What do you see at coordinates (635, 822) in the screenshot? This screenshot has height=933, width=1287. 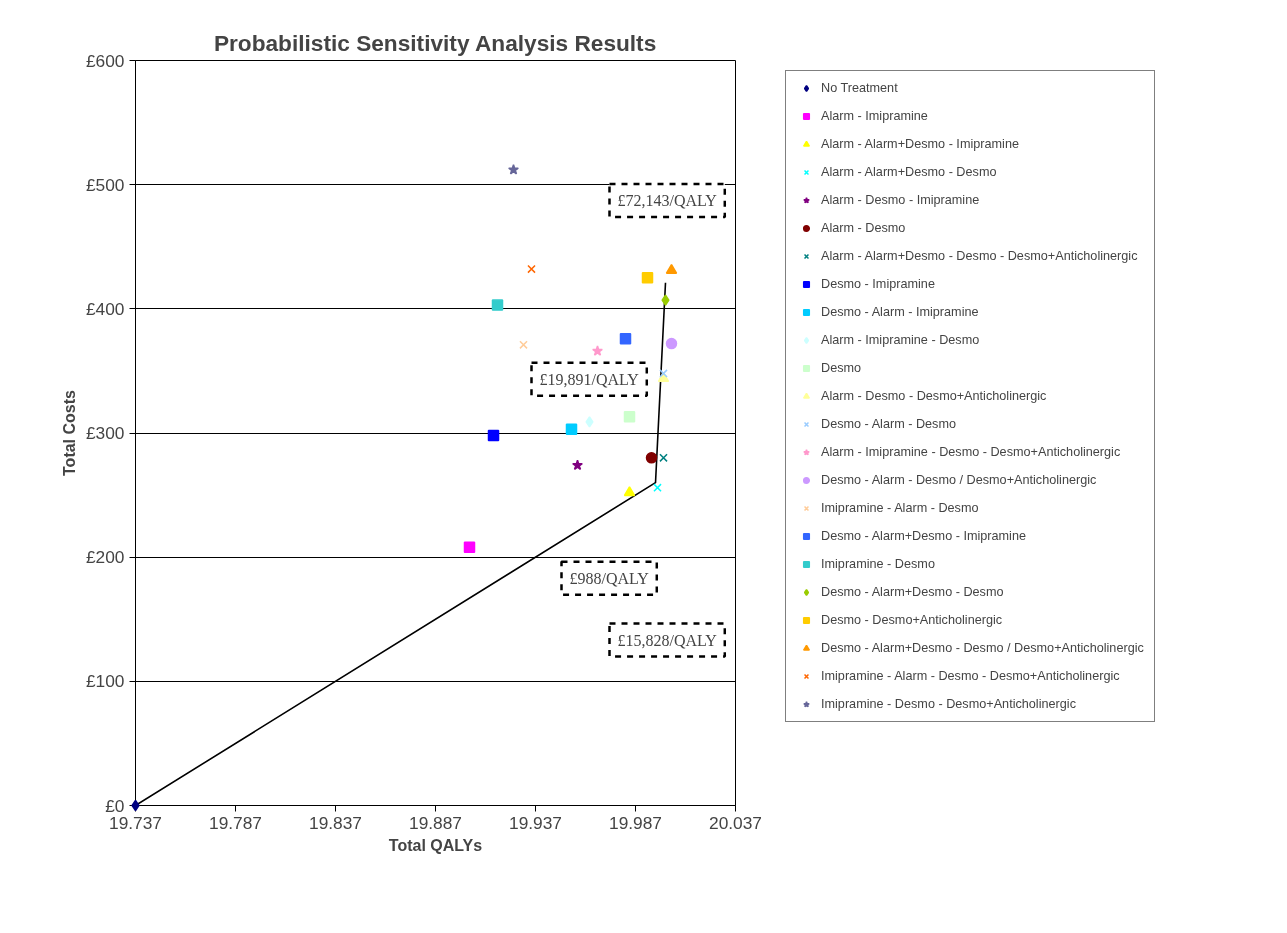 I see `x-tick-label: 19.987` at bounding box center [635, 822].